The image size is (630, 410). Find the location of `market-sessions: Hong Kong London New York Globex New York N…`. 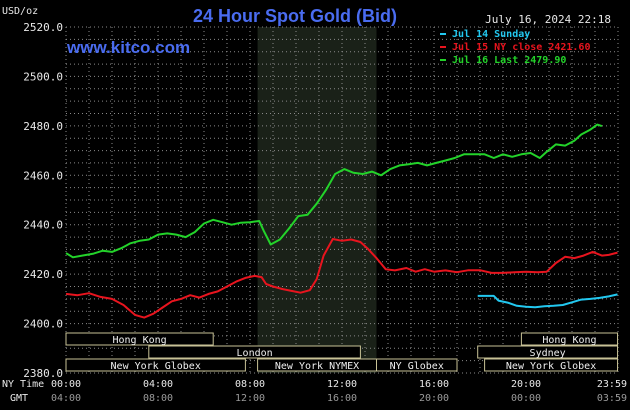

market-sessions: Hong Kong London New York Globex New York N… is located at coordinates (342, 352).